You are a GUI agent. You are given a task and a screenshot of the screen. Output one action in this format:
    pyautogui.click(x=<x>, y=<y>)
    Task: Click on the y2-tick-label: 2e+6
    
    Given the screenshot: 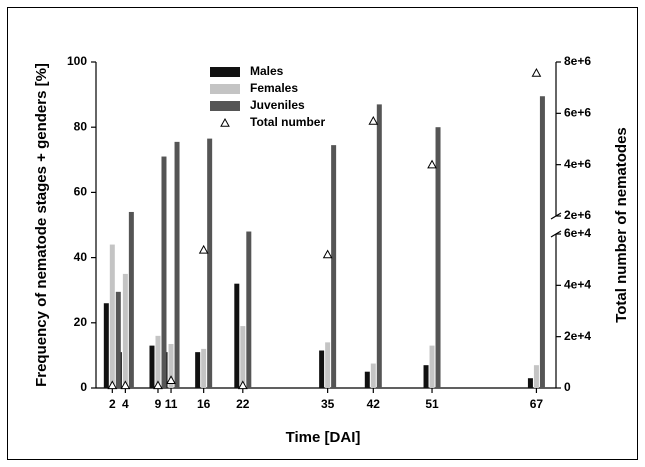 What is the action you would take?
    pyautogui.click(x=577, y=215)
    